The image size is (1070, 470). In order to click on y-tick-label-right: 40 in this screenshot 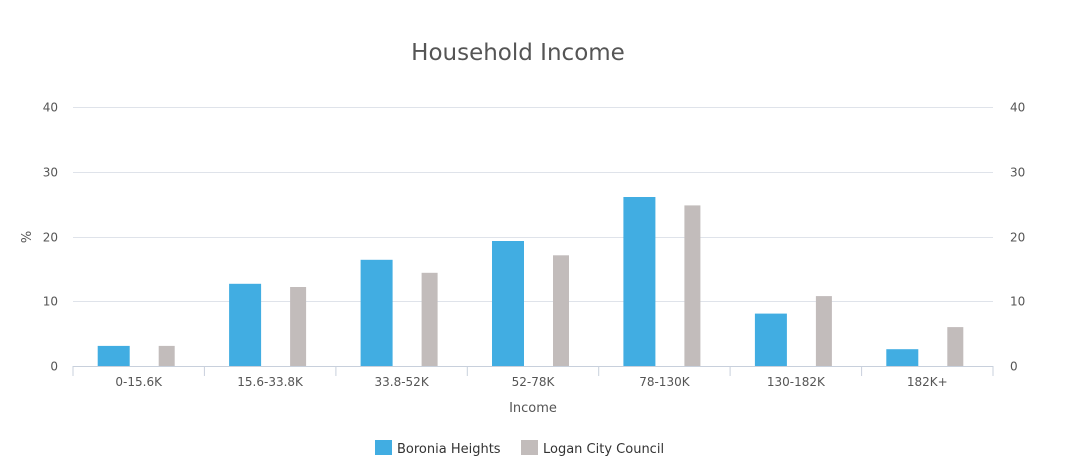, I will do `click(1017, 108)`.